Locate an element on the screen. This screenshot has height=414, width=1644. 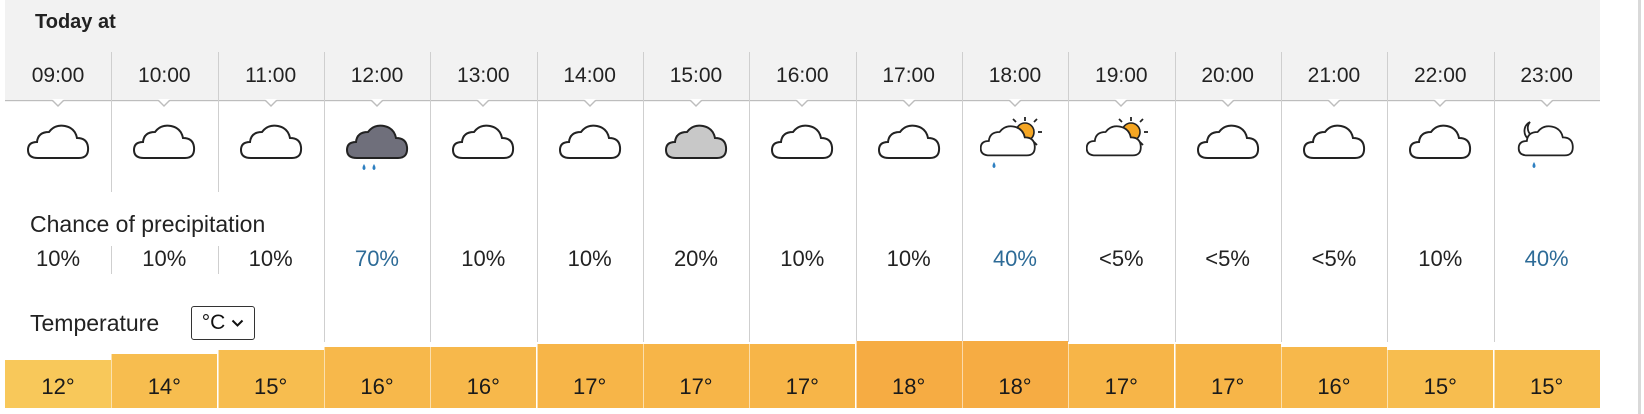
hour-tab: 17:00 is located at coordinates (908, 75).